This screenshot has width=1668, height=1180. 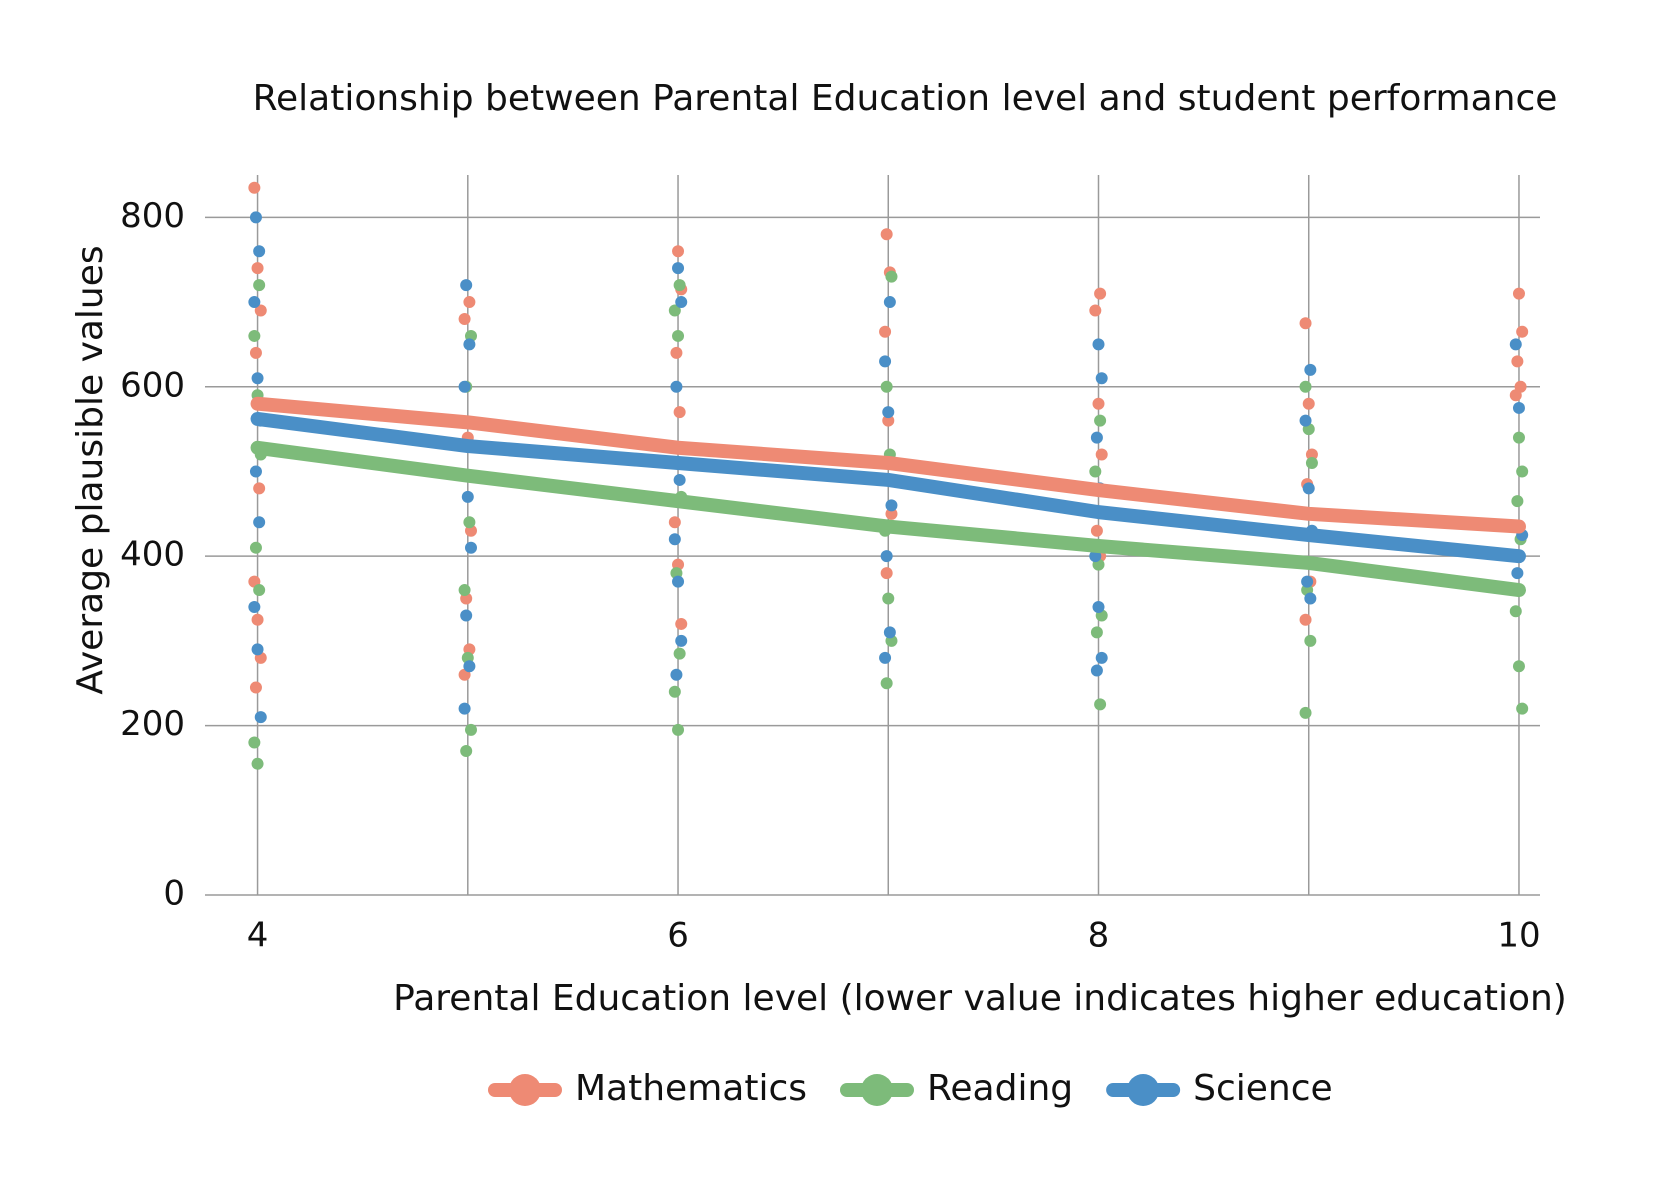 What do you see at coordinates (152, 555) in the screenshot?
I see `y-tick-label: 400` at bounding box center [152, 555].